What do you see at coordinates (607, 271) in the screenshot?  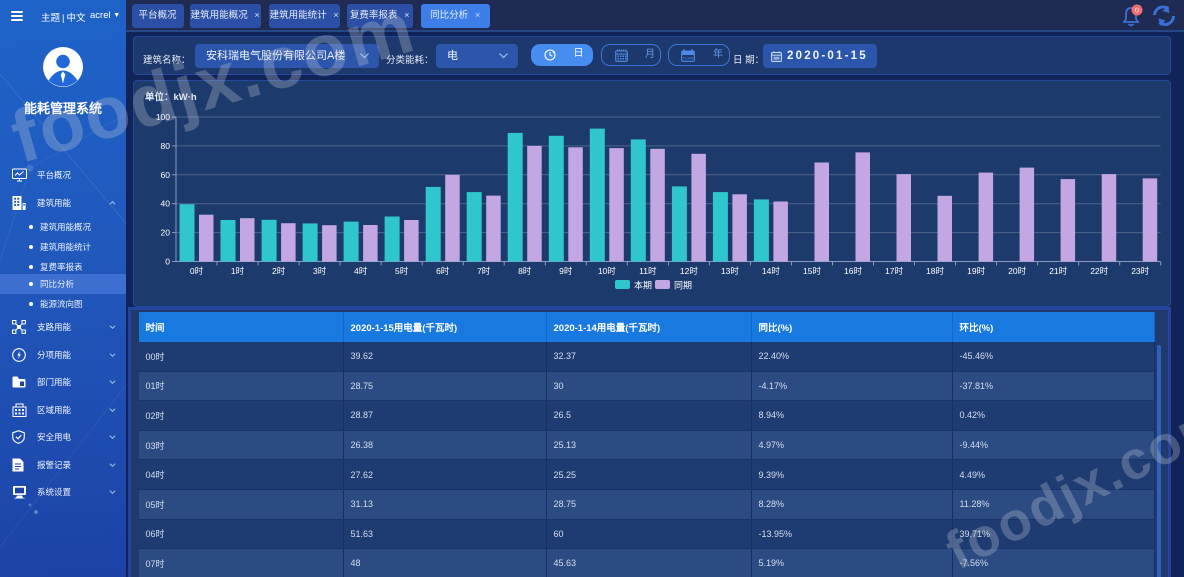 I see `svg-text: 10时` at bounding box center [607, 271].